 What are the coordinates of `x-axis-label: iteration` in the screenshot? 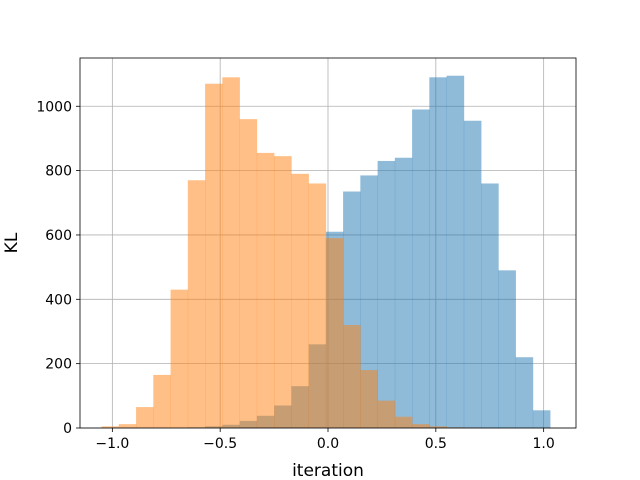 It's located at (328, 470).